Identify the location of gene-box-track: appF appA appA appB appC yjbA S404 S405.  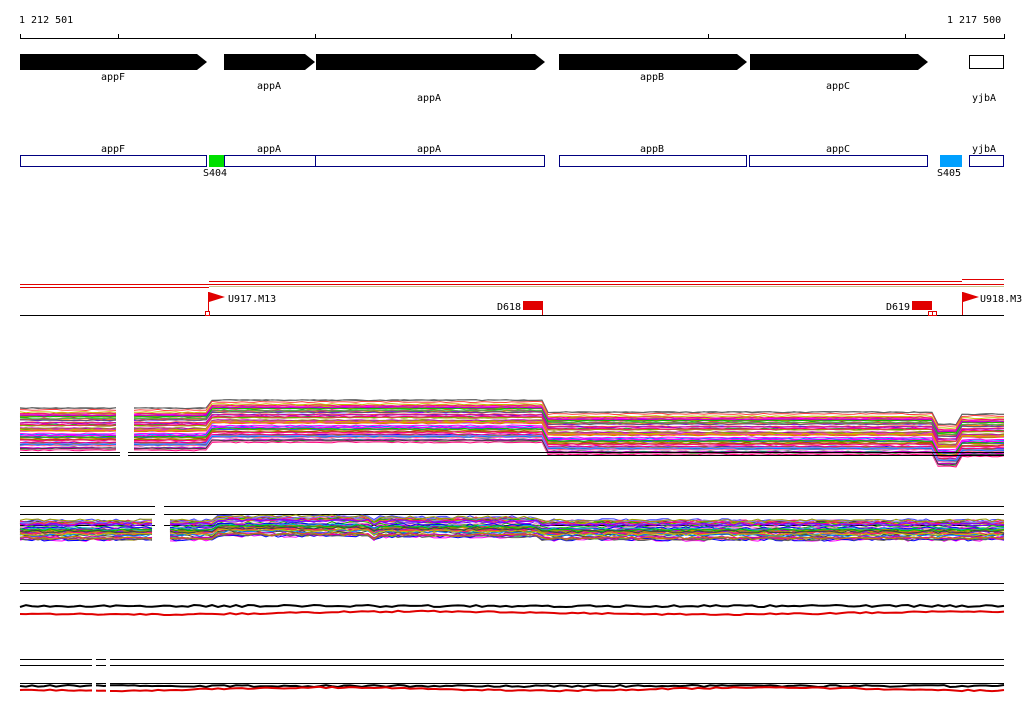
(512, 161).